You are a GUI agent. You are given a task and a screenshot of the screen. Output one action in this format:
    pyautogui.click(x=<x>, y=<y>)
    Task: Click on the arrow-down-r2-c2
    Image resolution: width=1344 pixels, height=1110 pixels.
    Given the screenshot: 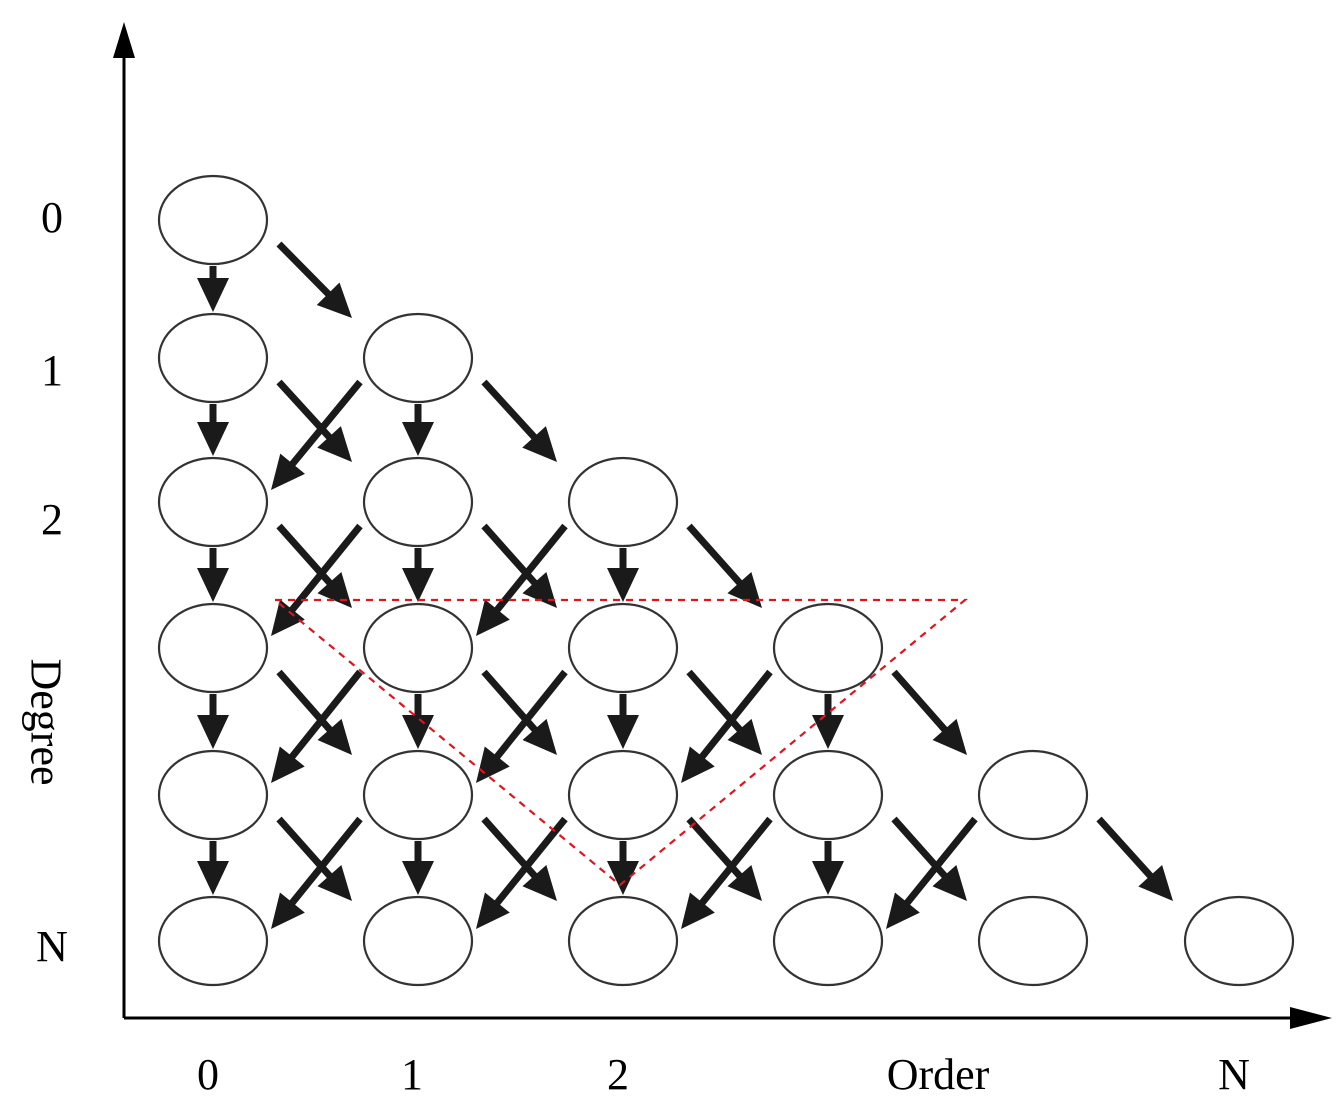 What is the action you would take?
    pyautogui.click(x=623, y=575)
    